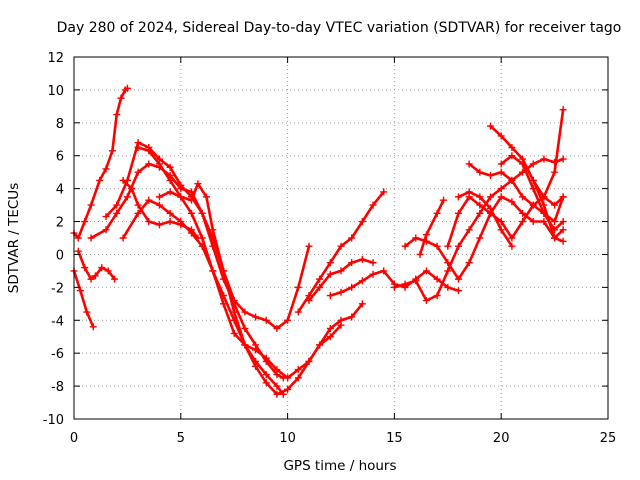  What do you see at coordinates (14, 238) in the screenshot?
I see `y-axis-label: SDTVAR / TECUs` at bounding box center [14, 238].